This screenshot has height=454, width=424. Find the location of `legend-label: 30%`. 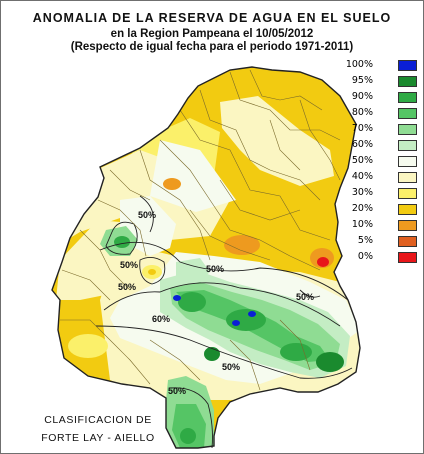

legend-label: 30% is located at coordinates (362, 192).